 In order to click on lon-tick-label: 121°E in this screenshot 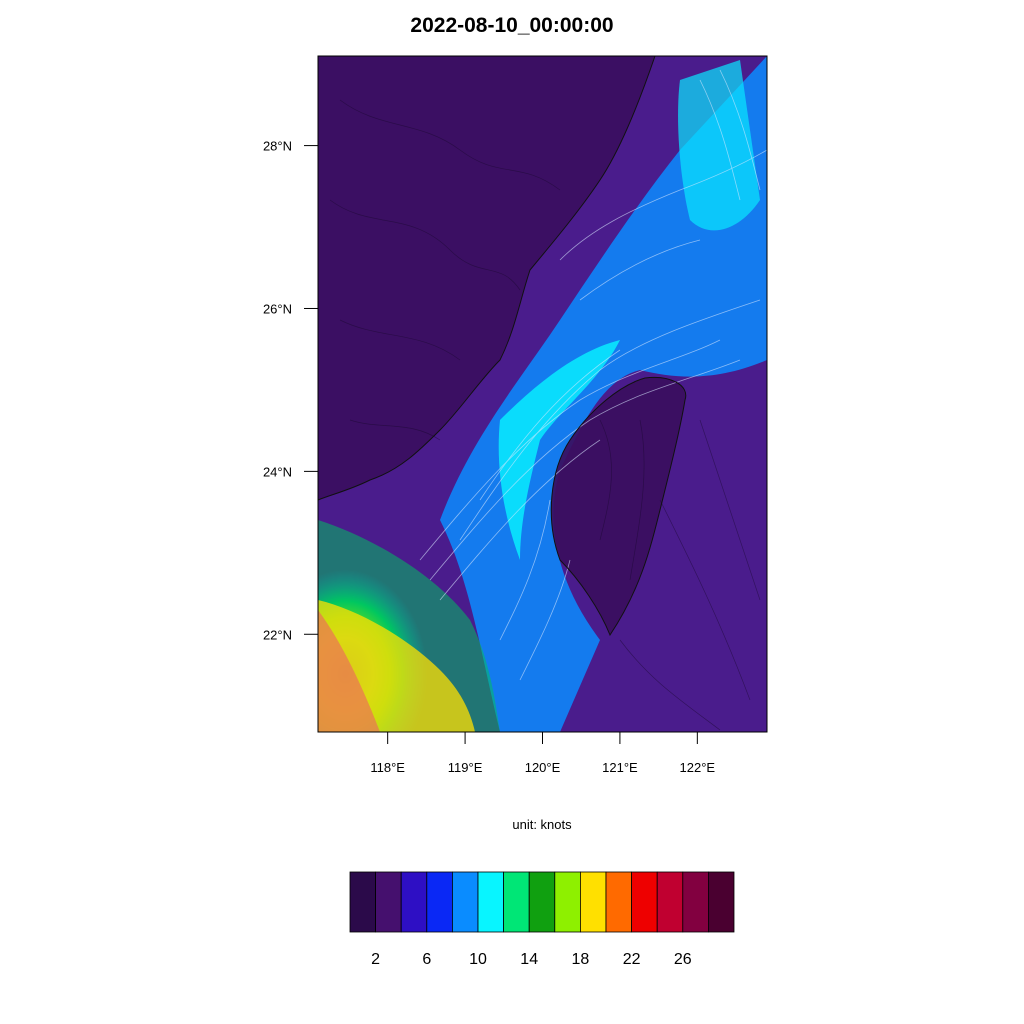, I will do `click(620, 767)`.